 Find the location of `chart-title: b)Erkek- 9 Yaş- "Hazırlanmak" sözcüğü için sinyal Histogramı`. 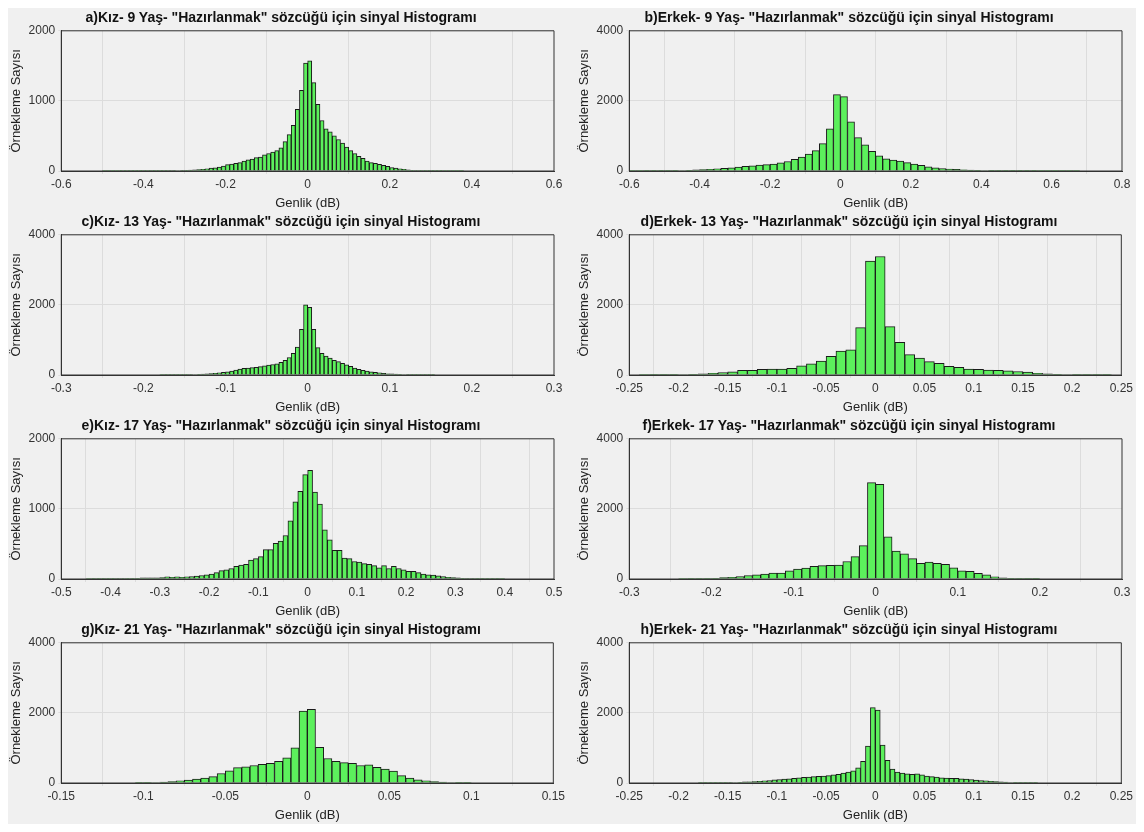

chart-title: b)Erkek- 9 Yaş- "Hazırlanmak" sözcüğü için sinyal Histogramı is located at coordinates (849, 17).